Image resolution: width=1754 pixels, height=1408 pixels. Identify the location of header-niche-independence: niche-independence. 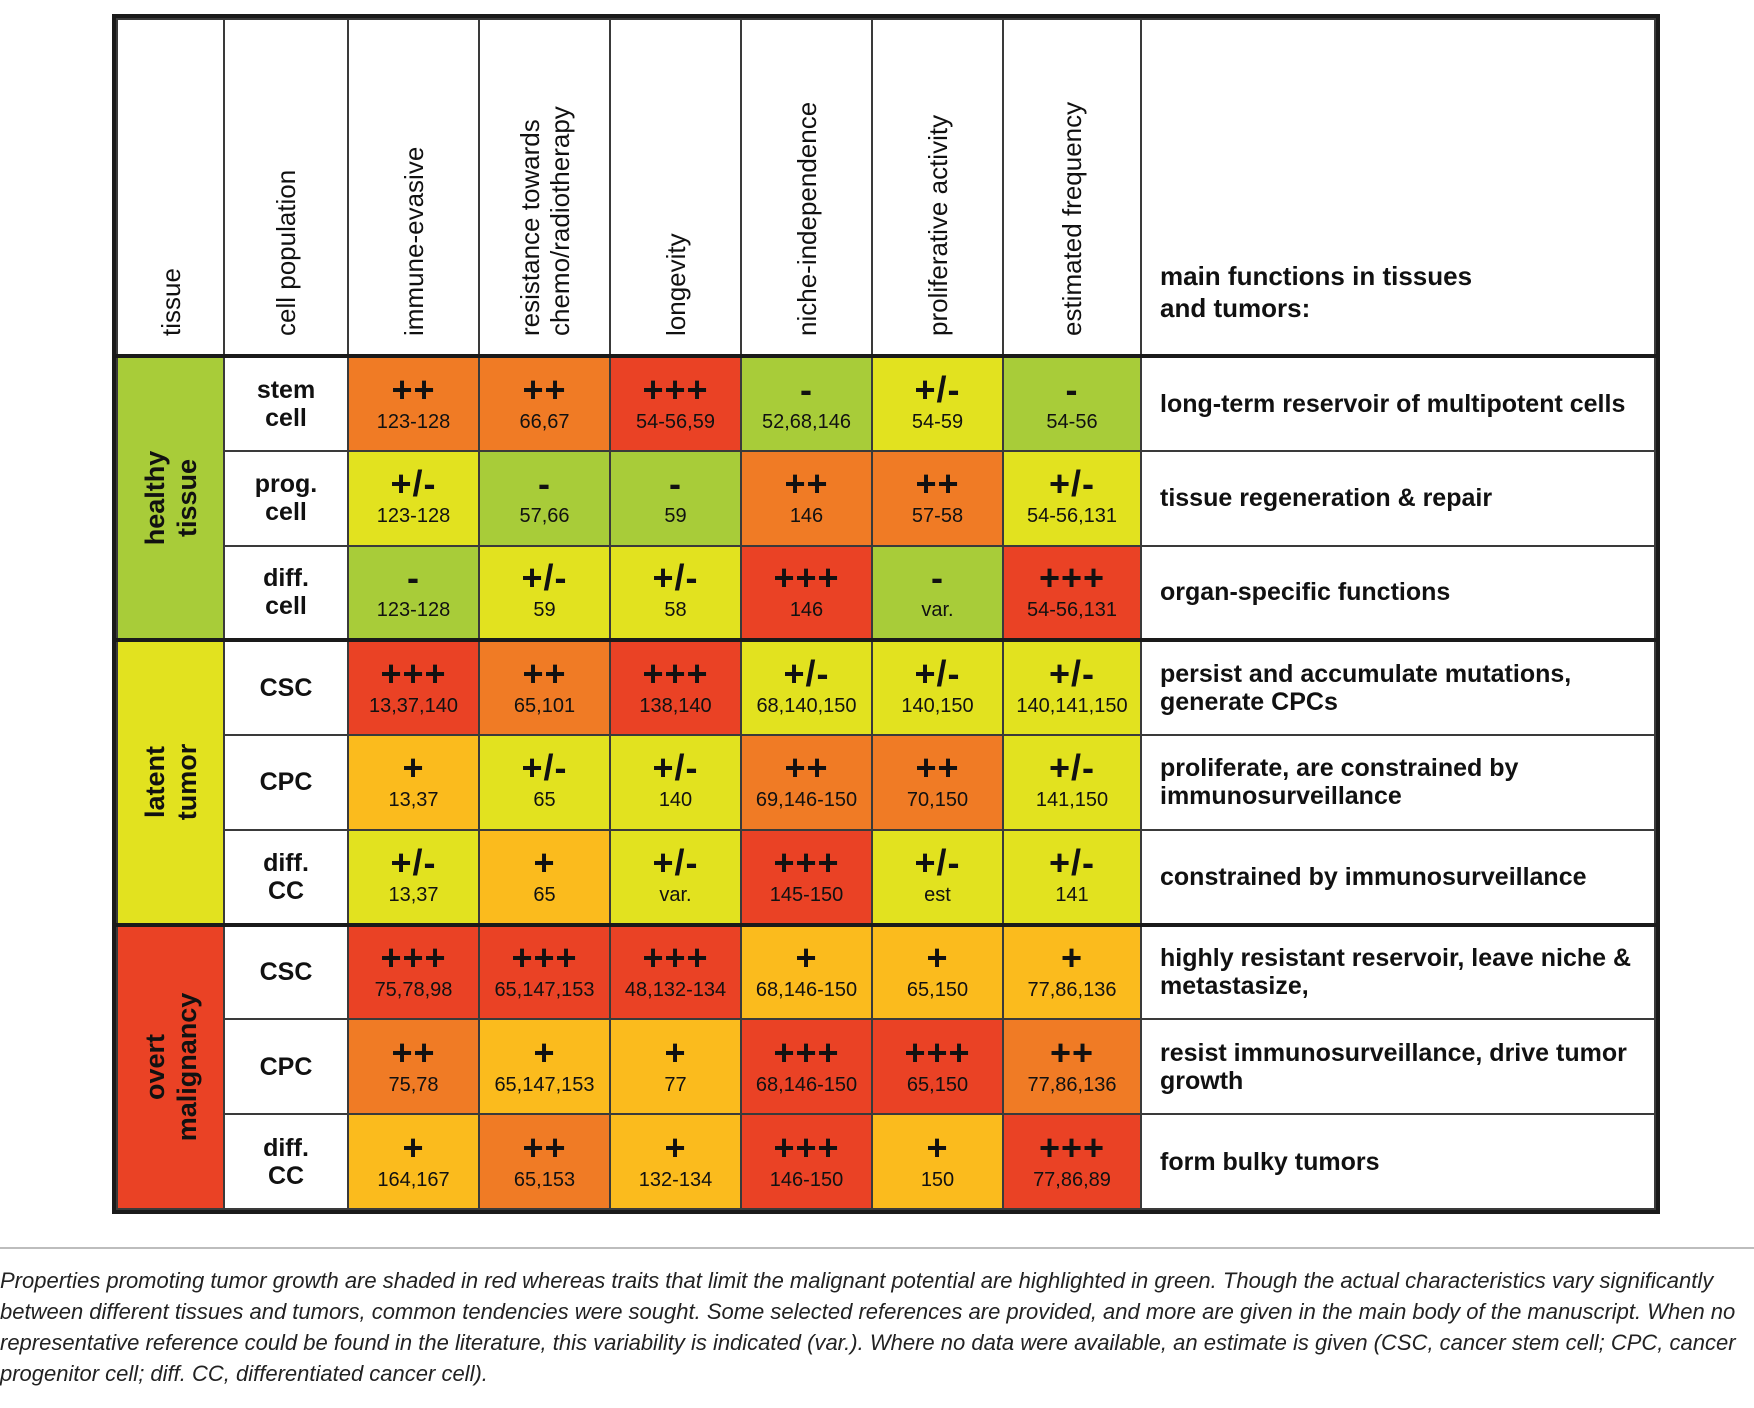
(806, 187).